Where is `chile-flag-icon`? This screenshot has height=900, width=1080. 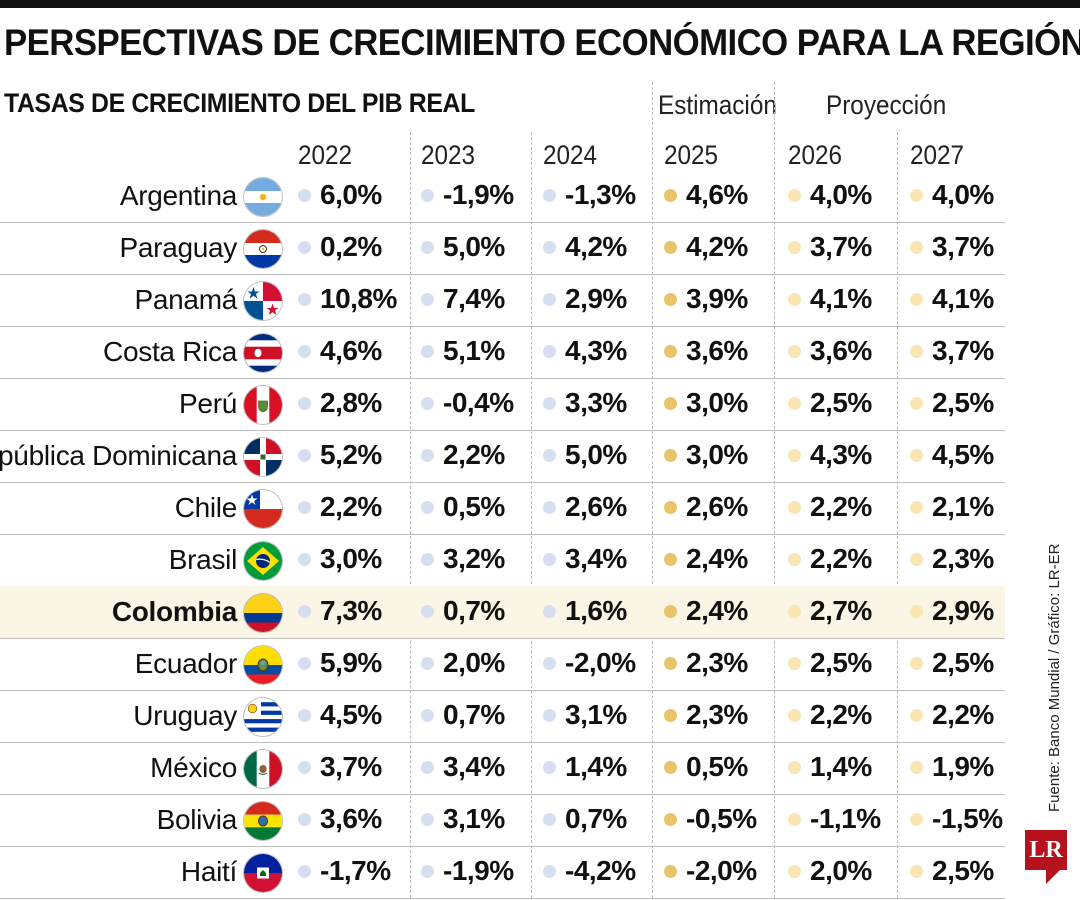
chile-flag-icon is located at coordinates (263, 509).